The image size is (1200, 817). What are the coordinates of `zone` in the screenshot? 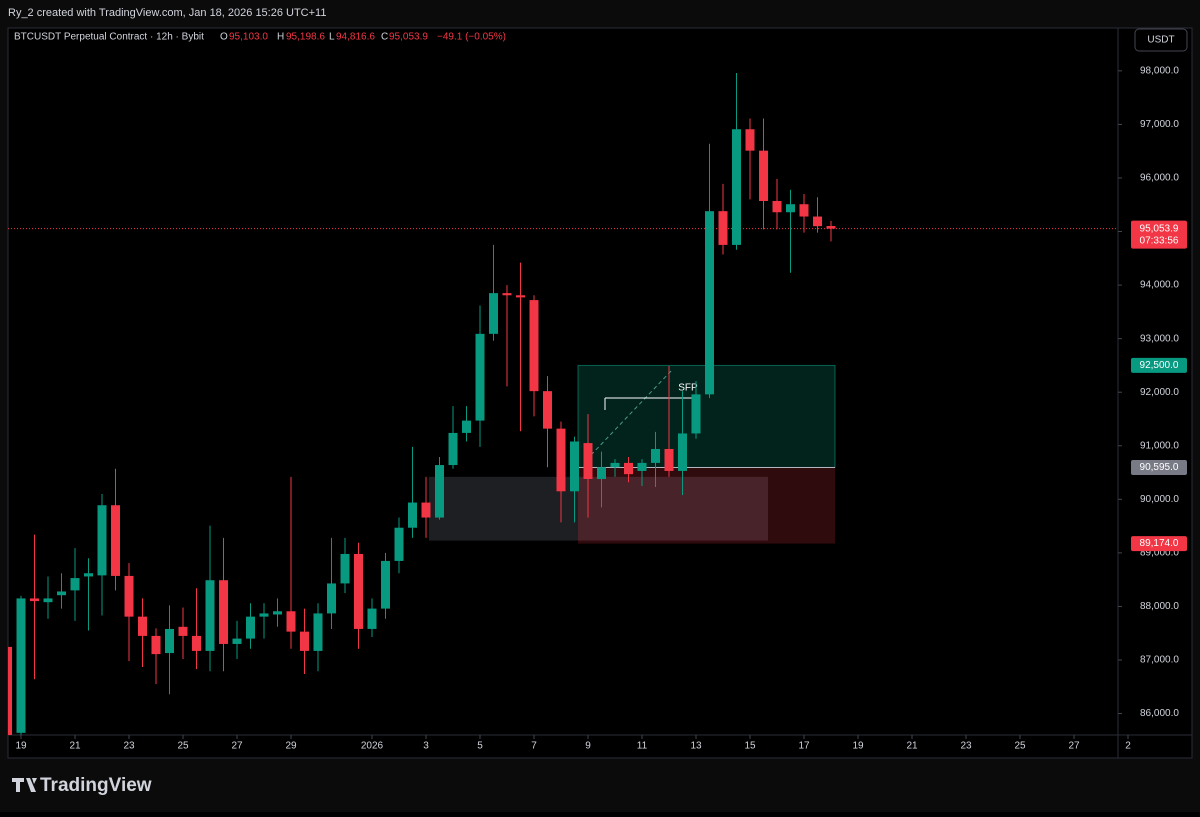 It's located at (598, 508).